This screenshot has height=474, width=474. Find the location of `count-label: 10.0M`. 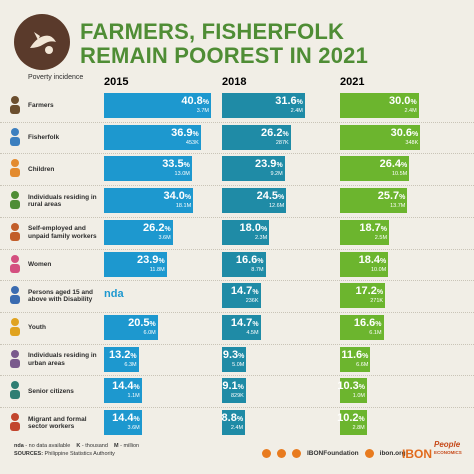

count-label: 10.0M is located at coordinates (378, 269).